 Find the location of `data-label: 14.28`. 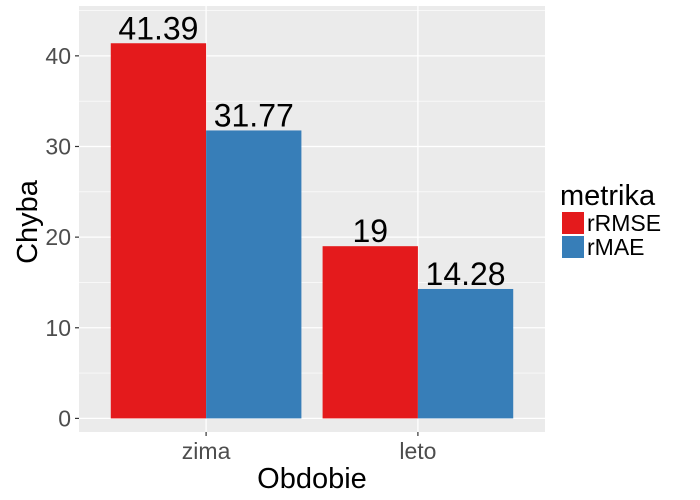

data-label: 14.28 is located at coordinates (466, 274).